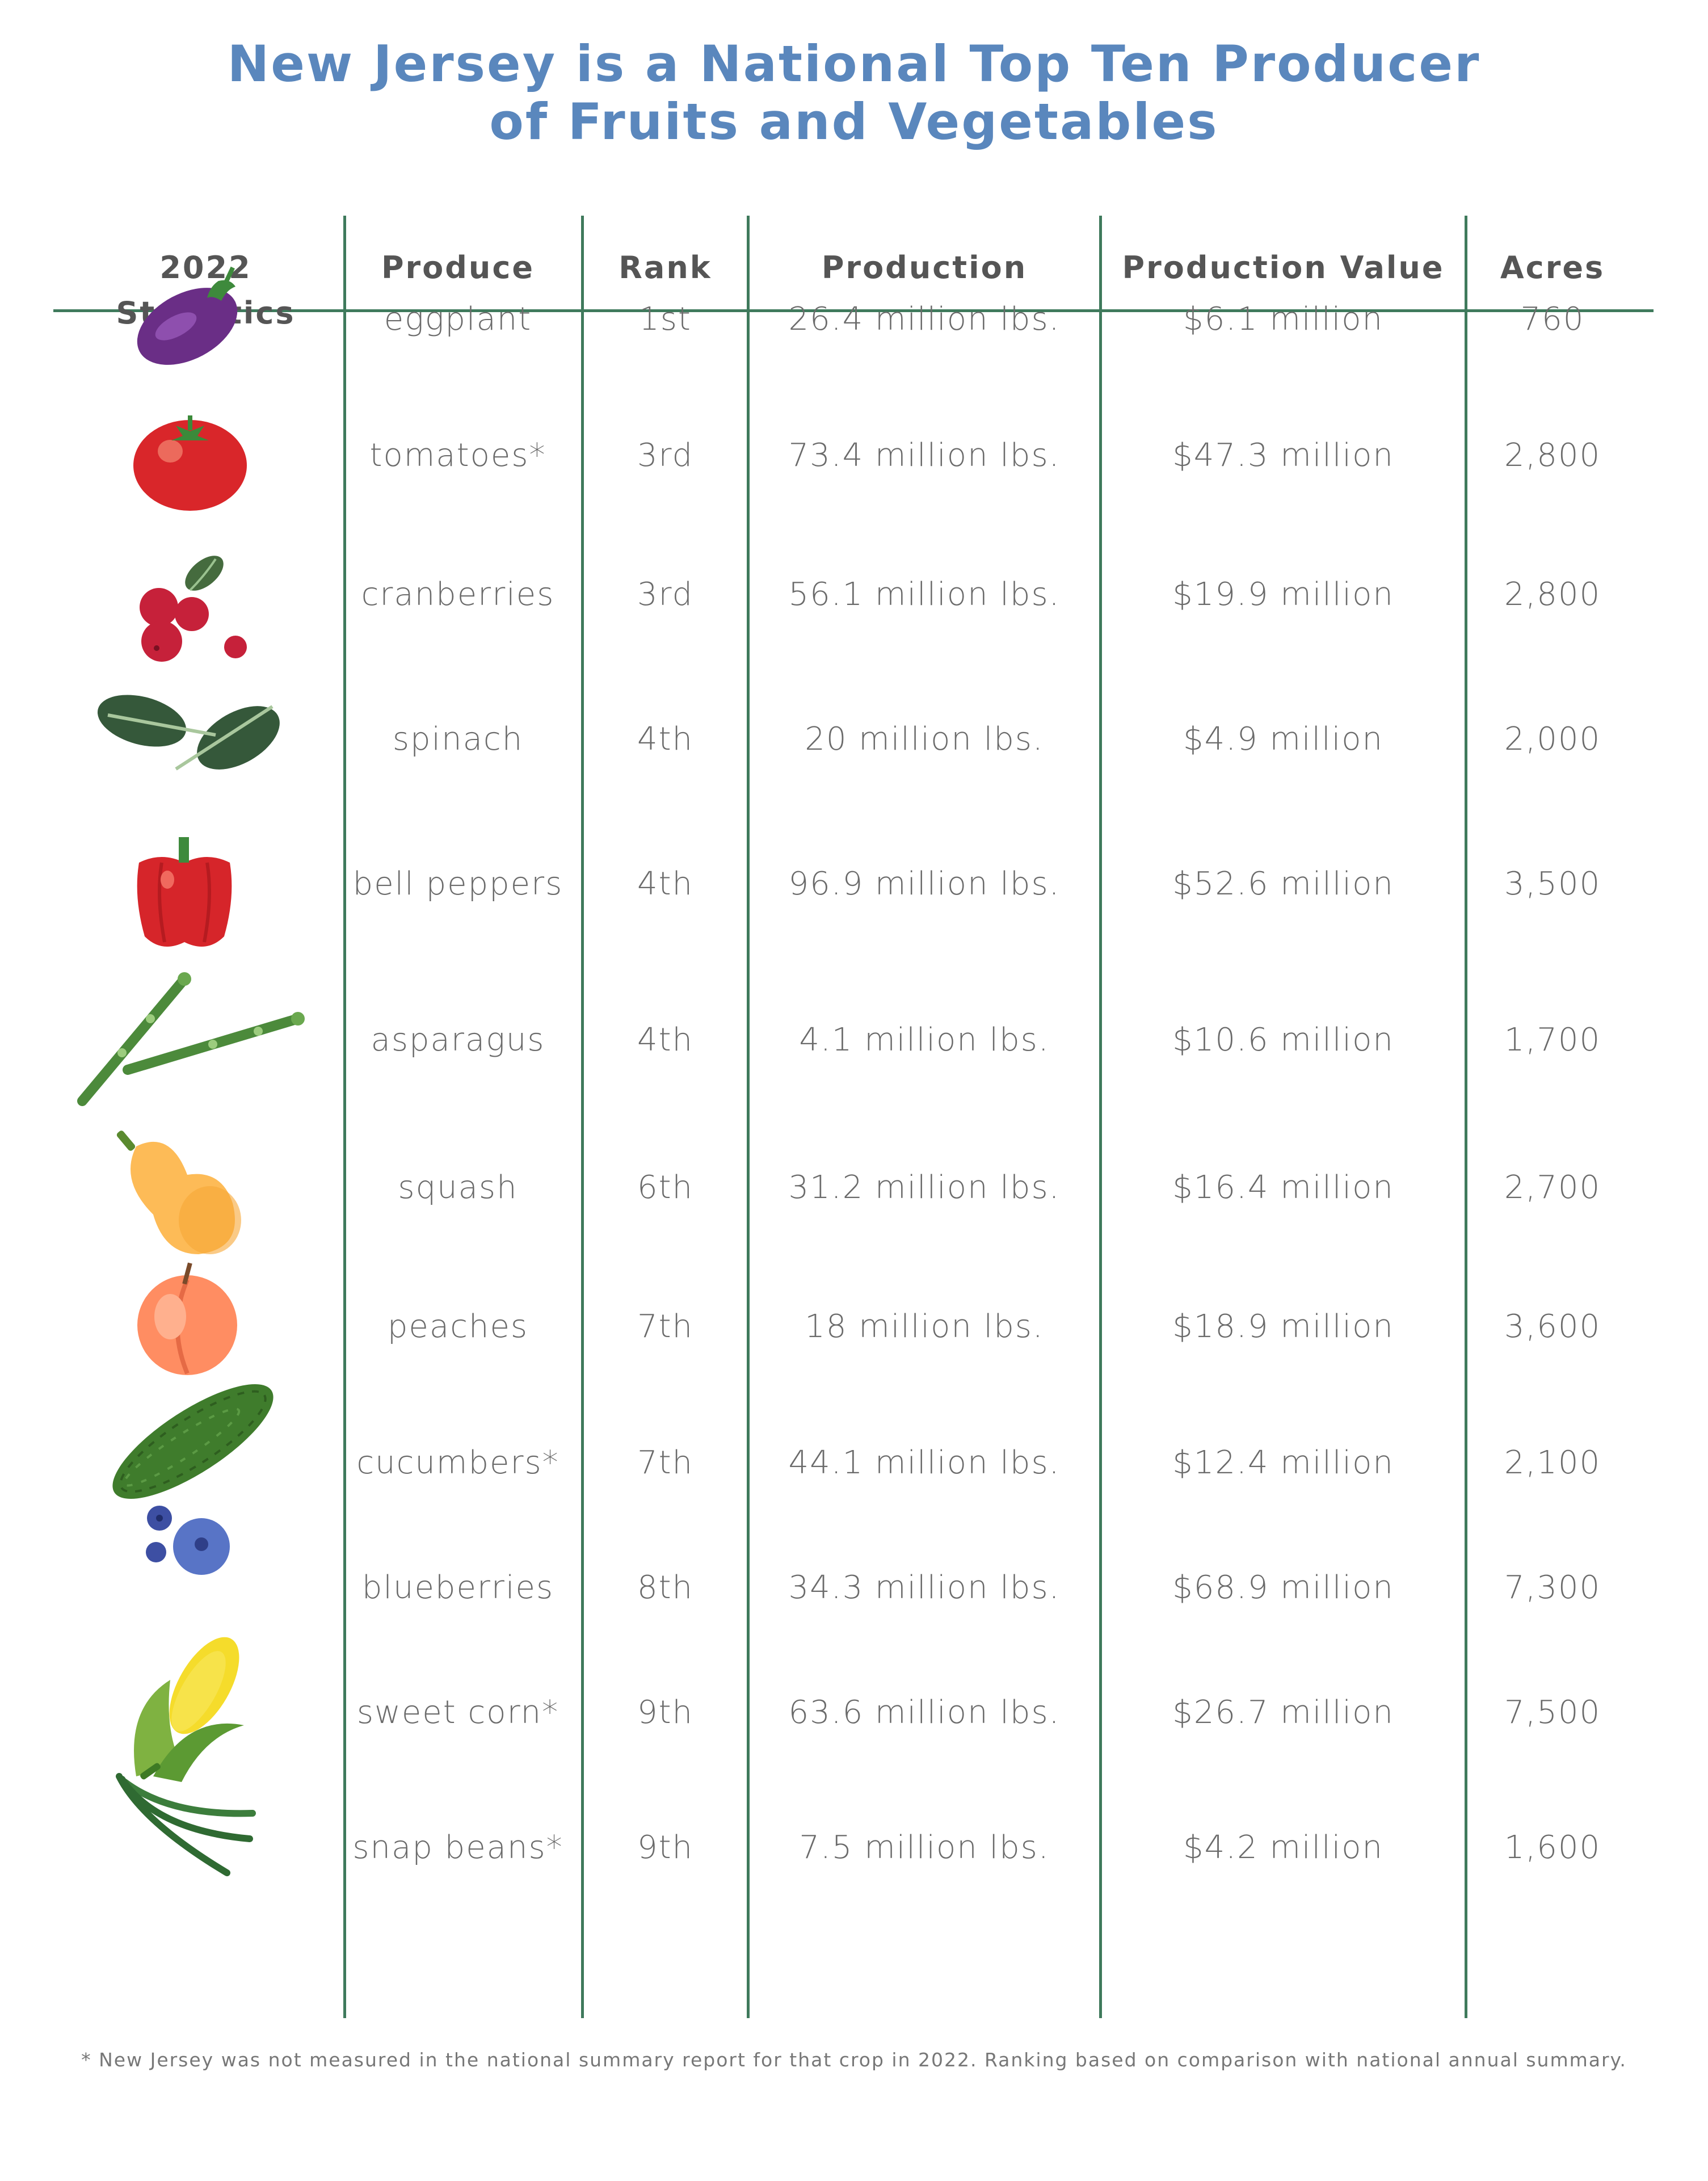 The height and width of the screenshot is (2181, 1708). Describe the element at coordinates (924, 267) in the screenshot. I see `header-production: Production` at that location.